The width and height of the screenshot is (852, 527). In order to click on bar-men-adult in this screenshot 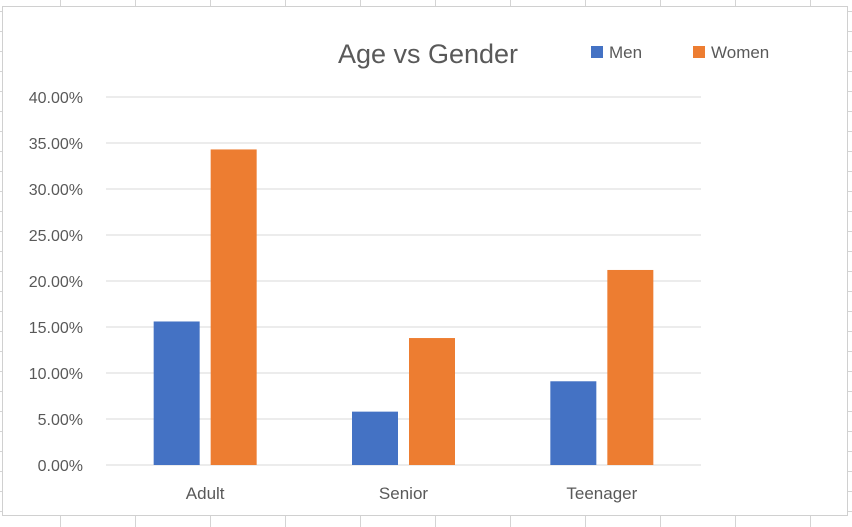, I will do `click(176, 393)`.